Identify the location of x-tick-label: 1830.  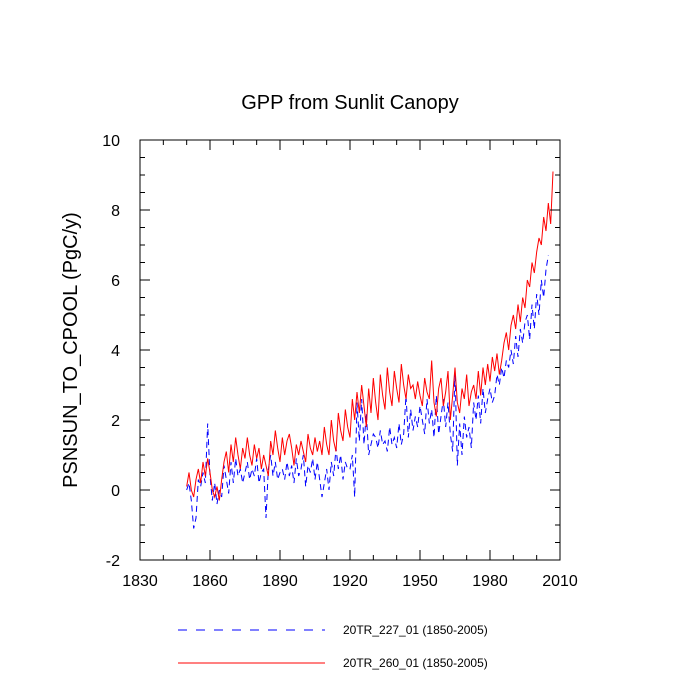
(140, 581).